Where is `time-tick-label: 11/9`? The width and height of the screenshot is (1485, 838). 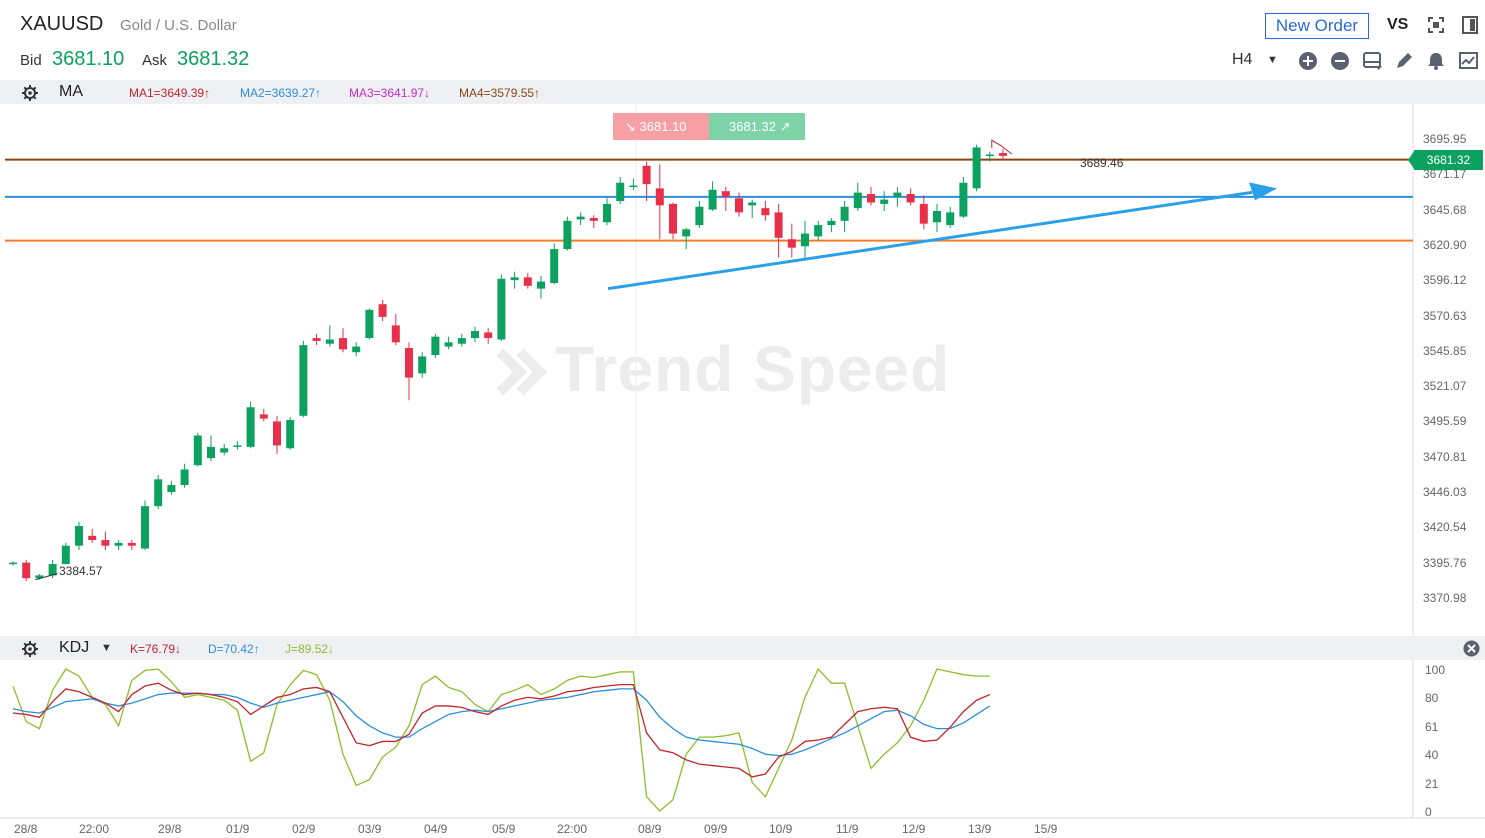
time-tick-label: 11/9 is located at coordinates (847, 829).